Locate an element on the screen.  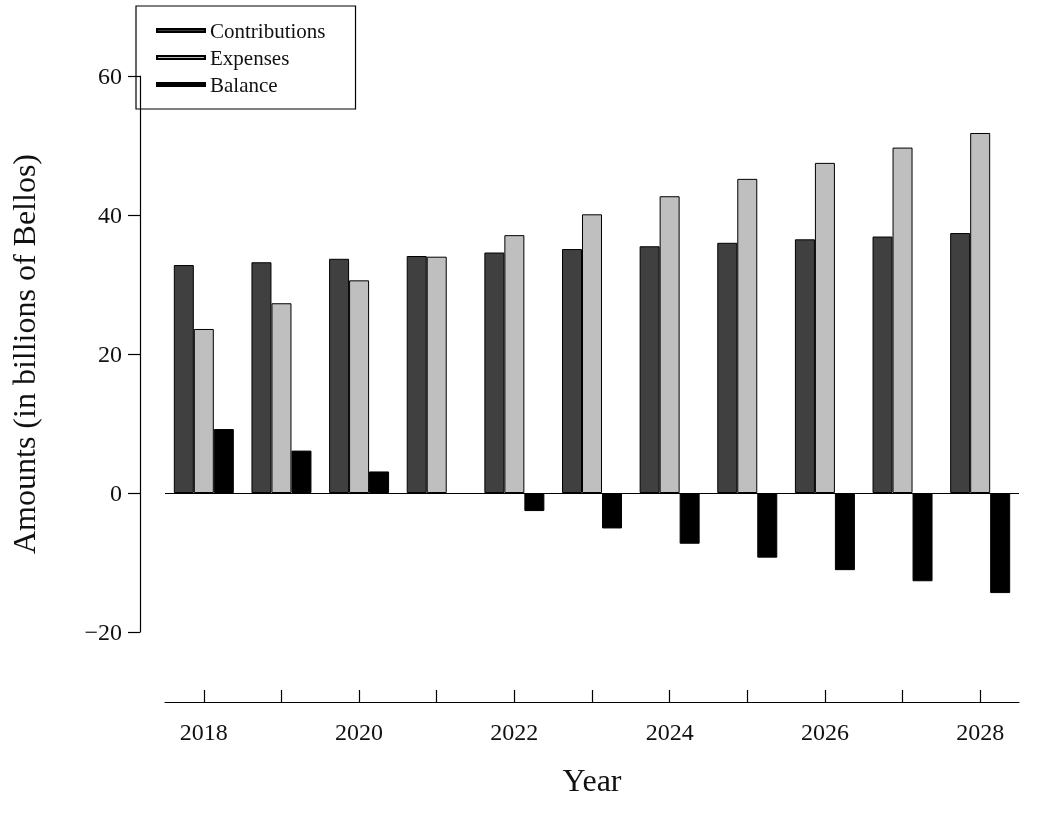
y-axis-title: Amounts (in billions of Bellos) is located at coordinates (24, 354).